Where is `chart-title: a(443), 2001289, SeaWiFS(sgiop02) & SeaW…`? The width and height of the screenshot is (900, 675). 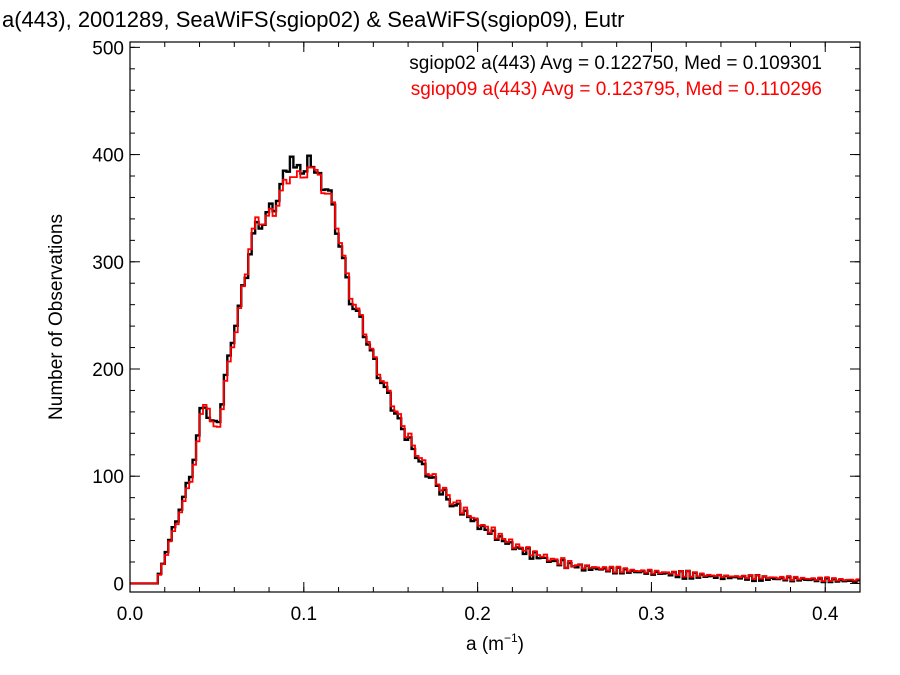 chart-title: a(443), 2001289, SeaWiFS(sgiop02) & SeaW… is located at coordinates (313, 19).